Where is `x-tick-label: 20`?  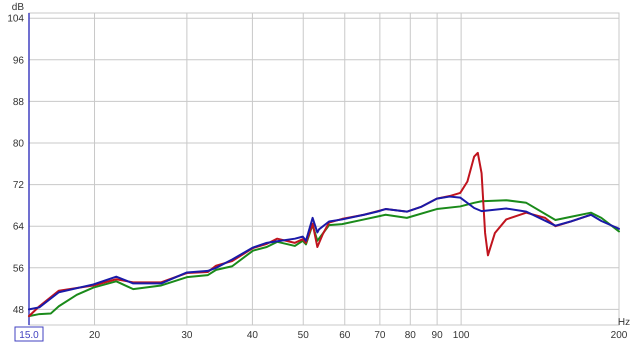 x-tick-label: 20 is located at coordinates (94, 335).